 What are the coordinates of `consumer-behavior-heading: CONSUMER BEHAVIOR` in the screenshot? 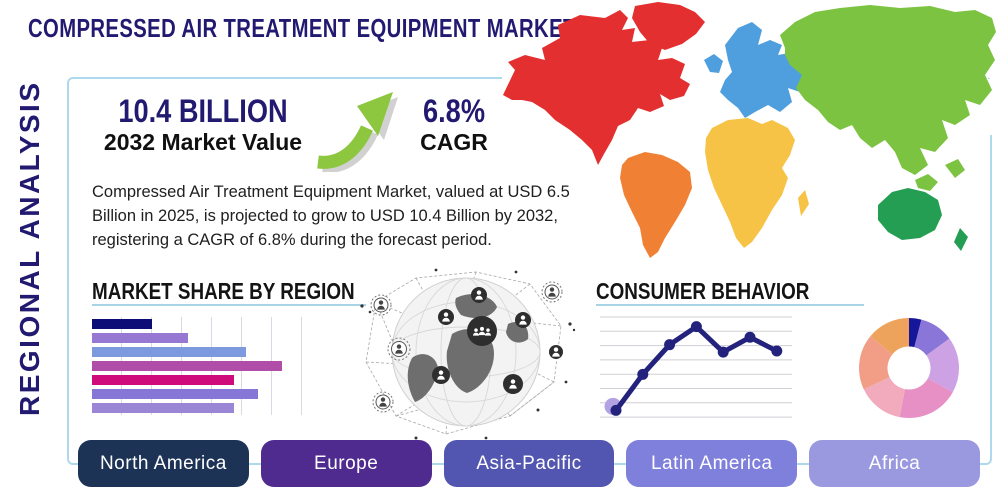 It's located at (703, 291).